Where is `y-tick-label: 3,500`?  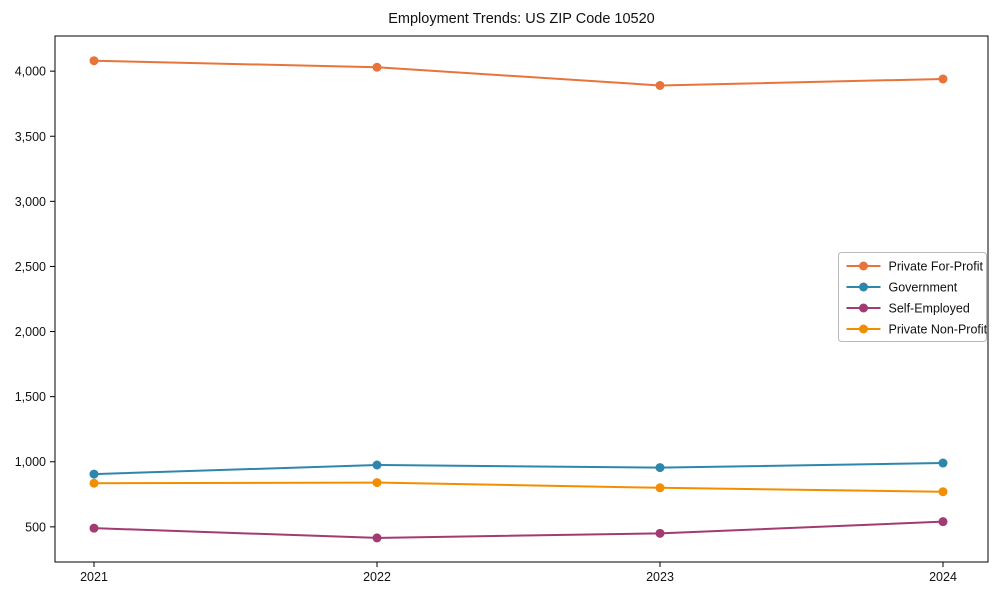
y-tick-label: 3,500 is located at coordinates (30, 137).